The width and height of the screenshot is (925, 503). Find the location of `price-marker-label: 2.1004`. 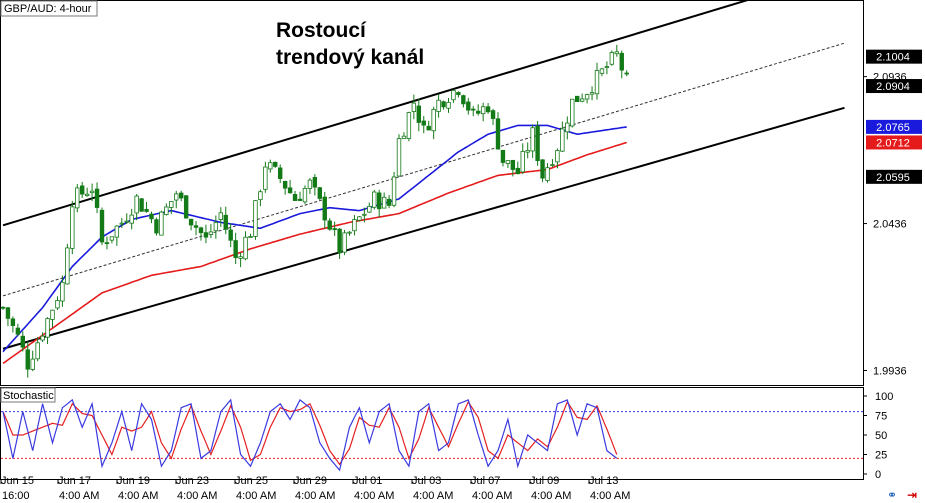

price-marker-label: 2.1004 is located at coordinates (893, 58).